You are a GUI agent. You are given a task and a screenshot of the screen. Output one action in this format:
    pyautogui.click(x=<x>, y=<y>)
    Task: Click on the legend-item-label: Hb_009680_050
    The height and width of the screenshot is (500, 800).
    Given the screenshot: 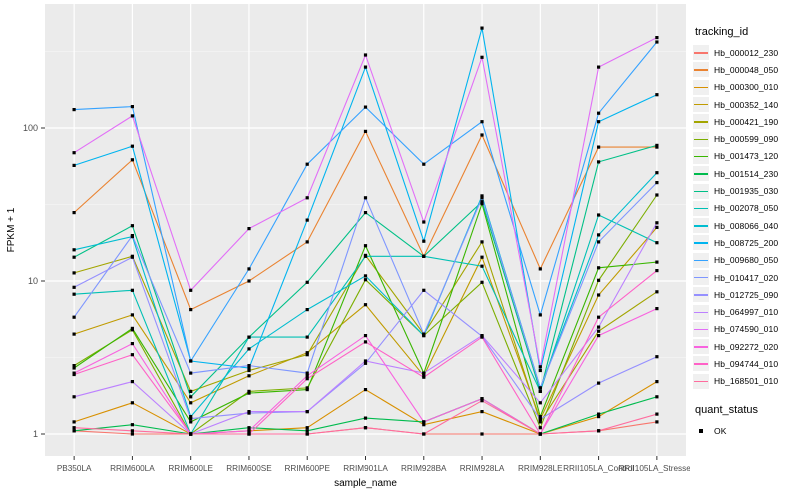 What is the action you would take?
    pyautogui.click(x=746, y=260)
    